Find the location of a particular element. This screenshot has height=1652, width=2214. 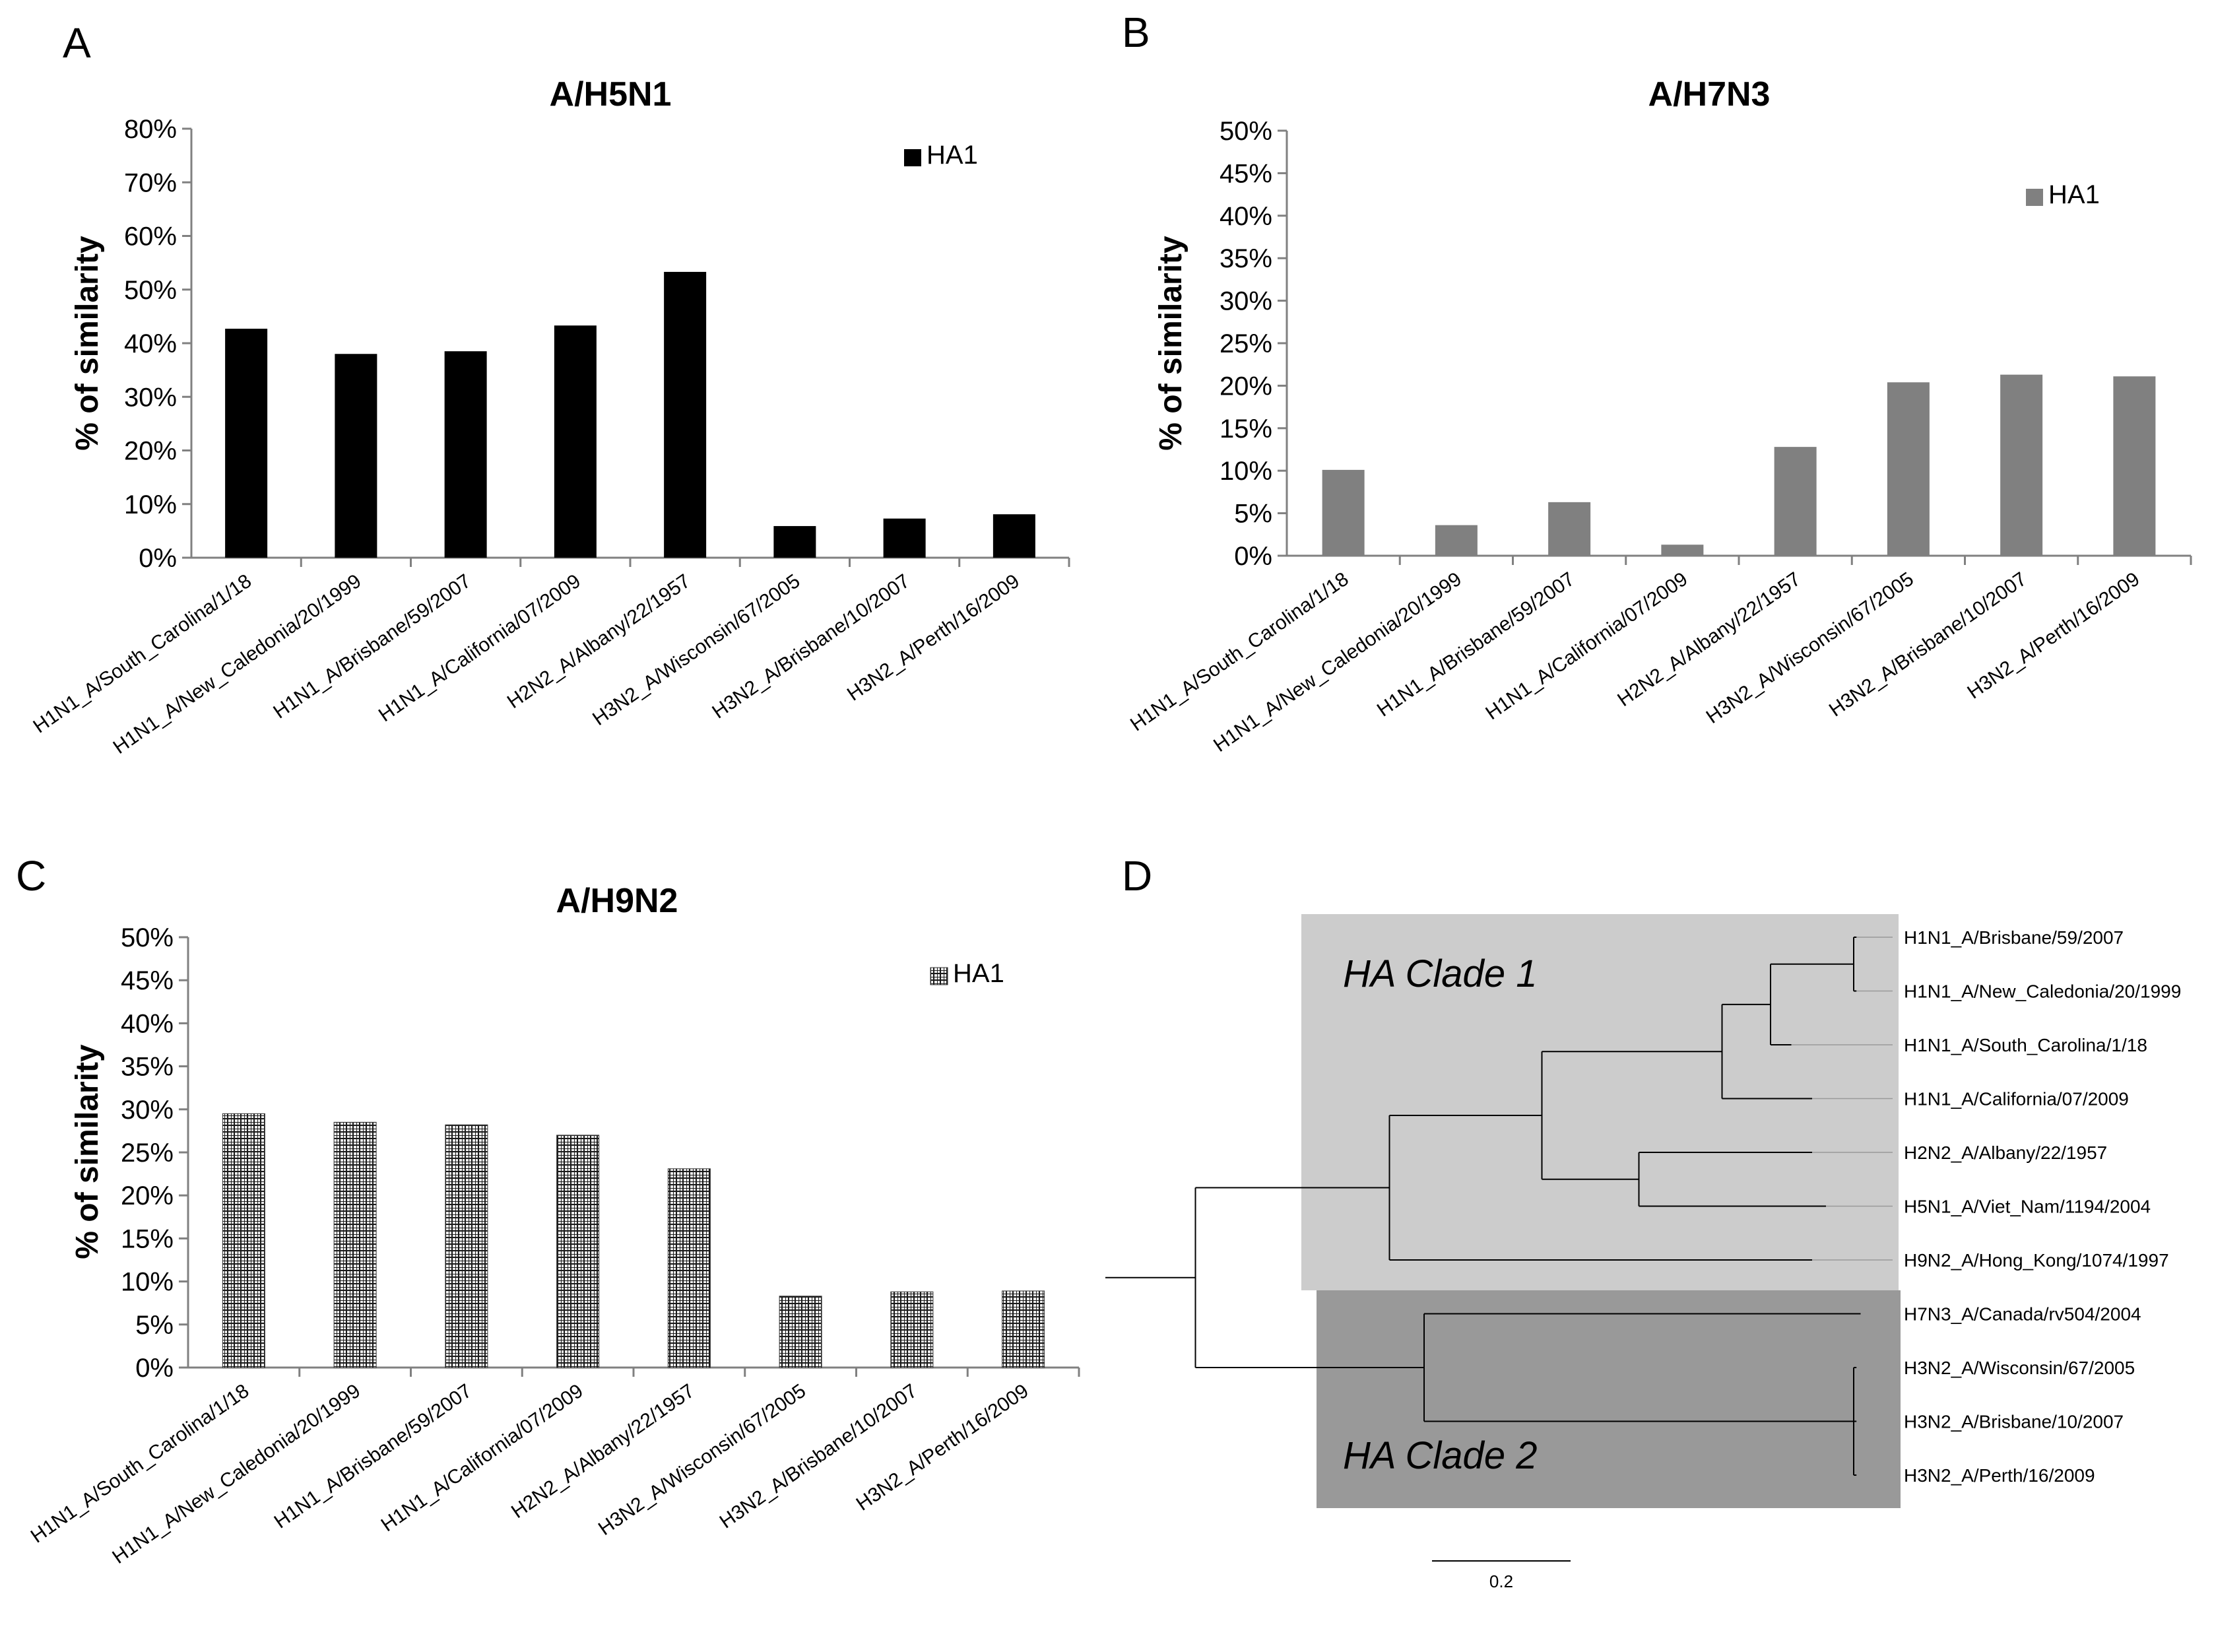

tree-leaf-label: H1N1_A/New_Caledonia/20/1999 is located at coordinates (2042, 991).